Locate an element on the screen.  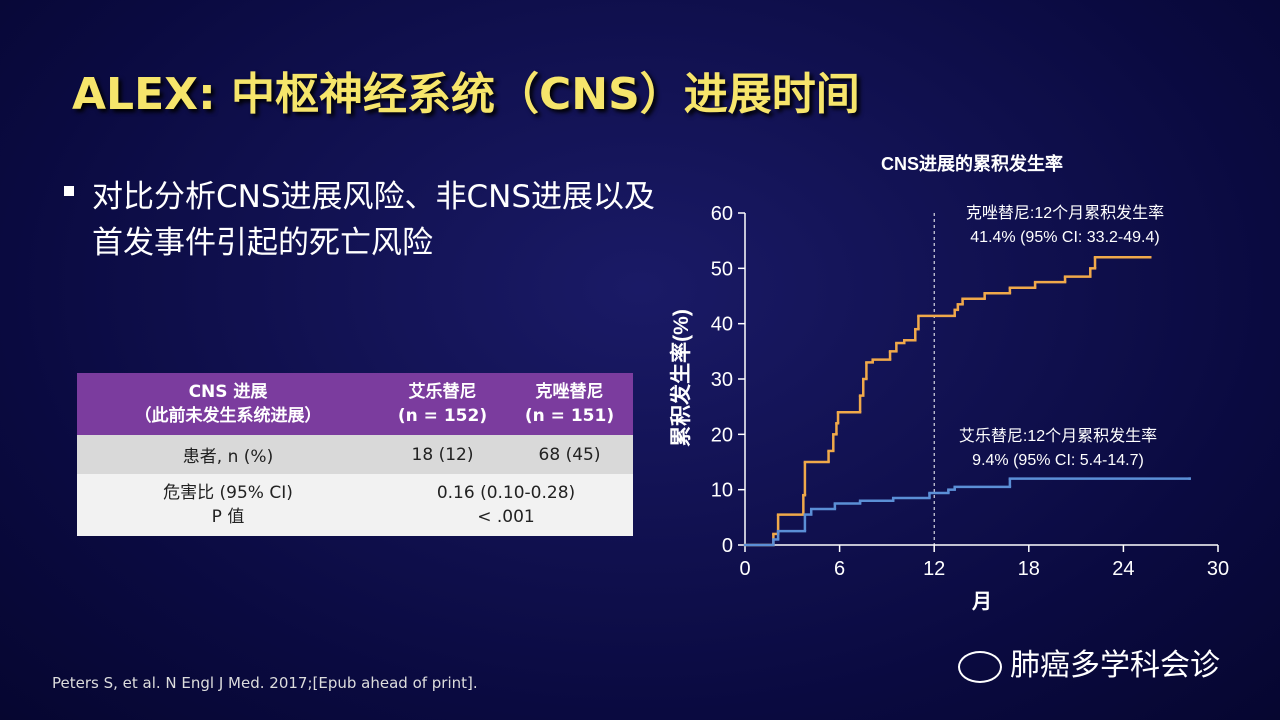
cell: 危害比 (95% CI) P 值 is located at coordinates (228, 505).